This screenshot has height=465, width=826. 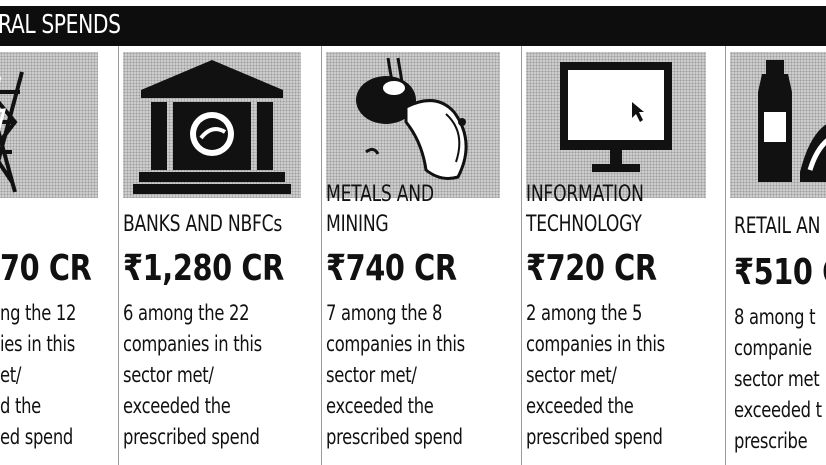 What do you see at coordinates (12, 132) in the screenshot?
I see `power-tower-icon` at bounding box center [12, 132].